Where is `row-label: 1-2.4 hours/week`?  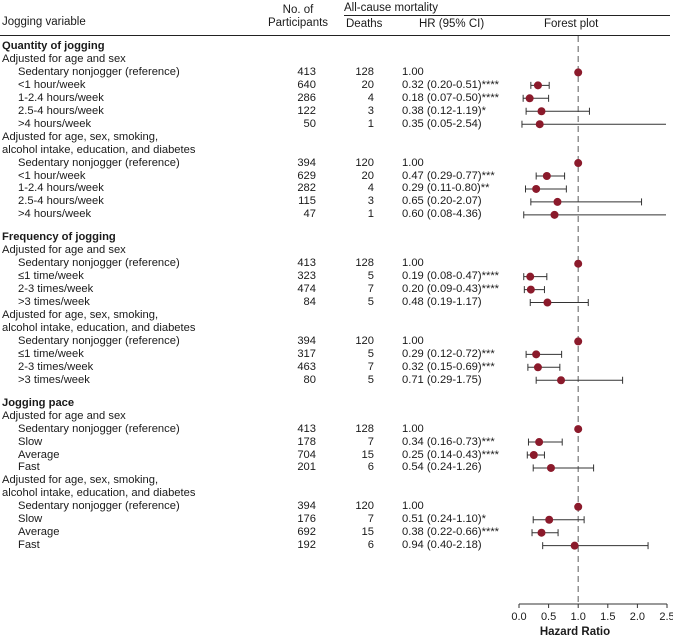 row-label: 1-2.4 hours/week is located at coordinates (61, 97).